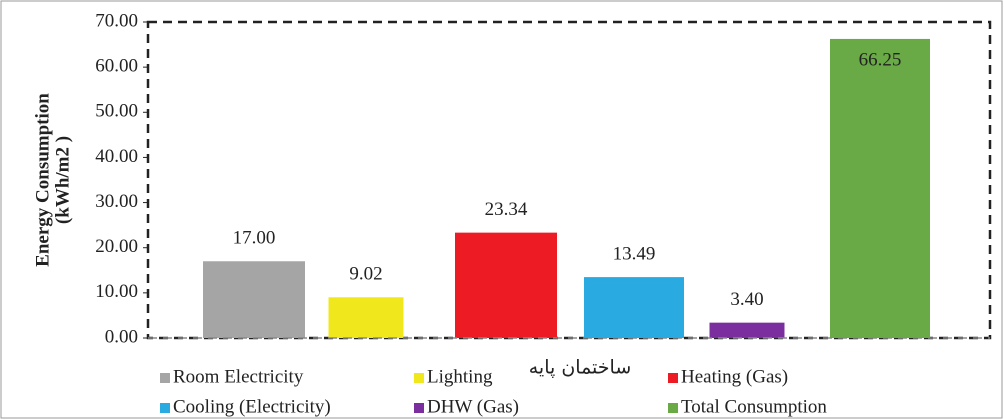 The height and width of the screenshot is (420, 1004). Describe the element at coordinates (116, 111) in the screenshot. I see `y-tick-label: 50.00` at that location.